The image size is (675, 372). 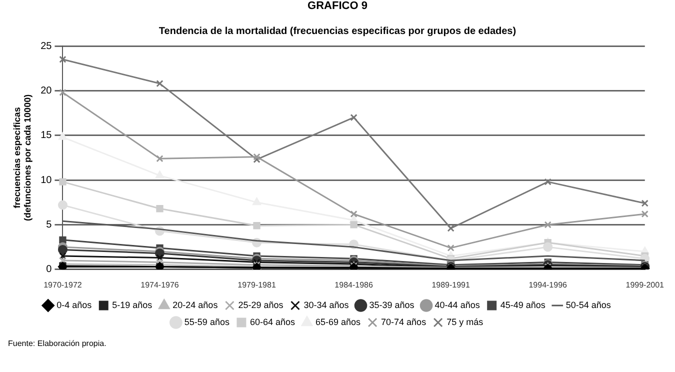 What do you see at coordinates (465, 321) in the screenshot?
I see `legend-label: 75 y más` at bounding box center [465, 321].